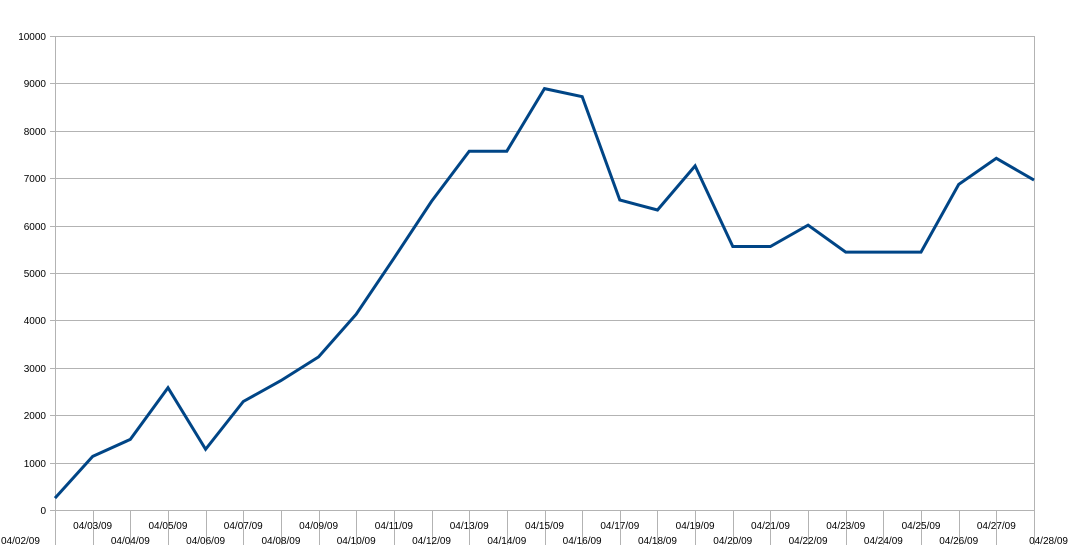 The width and height of the screenshot is (1069, 549). What do you see at coordinates (808, 541) in the screenshot?
I see `x-tick-label: 04/22/09` at bounding box center [808, 541].